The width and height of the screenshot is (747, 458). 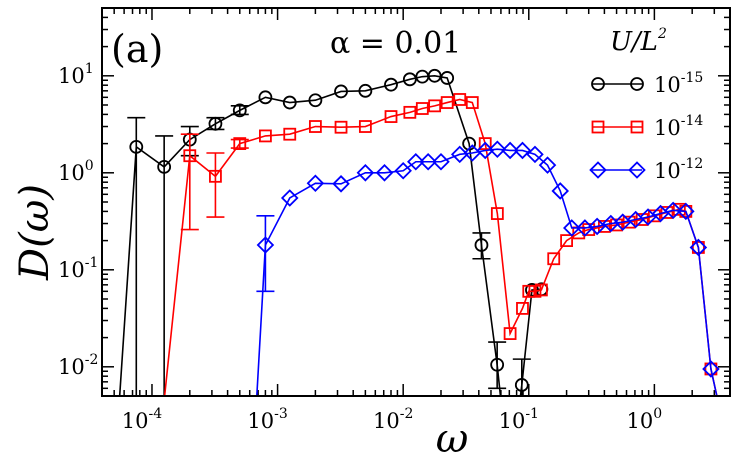 I want to click on legend-entry: 10-15, so click(x=647, y=83).